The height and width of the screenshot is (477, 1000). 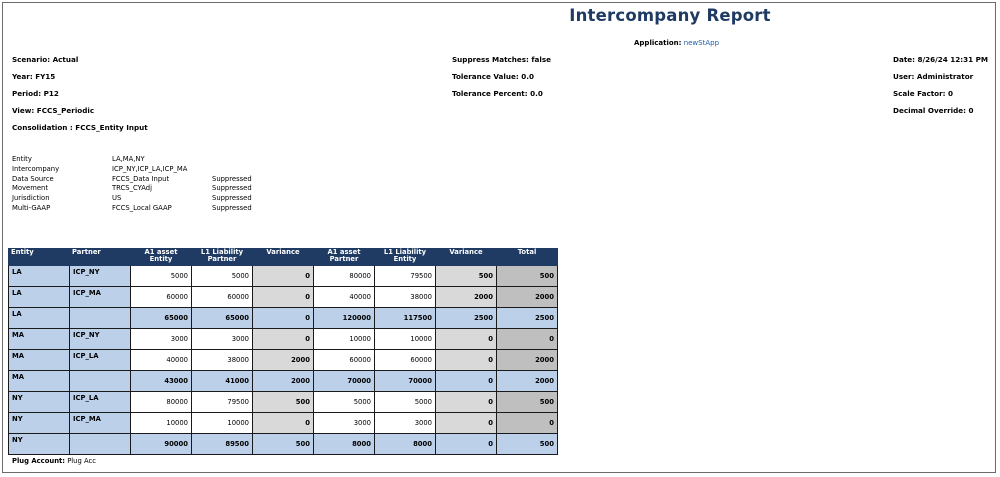 I want to click on table-row: MA ICP_NY 3000 3000 0 10000 10000 0 0, so click(x=283, y=339).